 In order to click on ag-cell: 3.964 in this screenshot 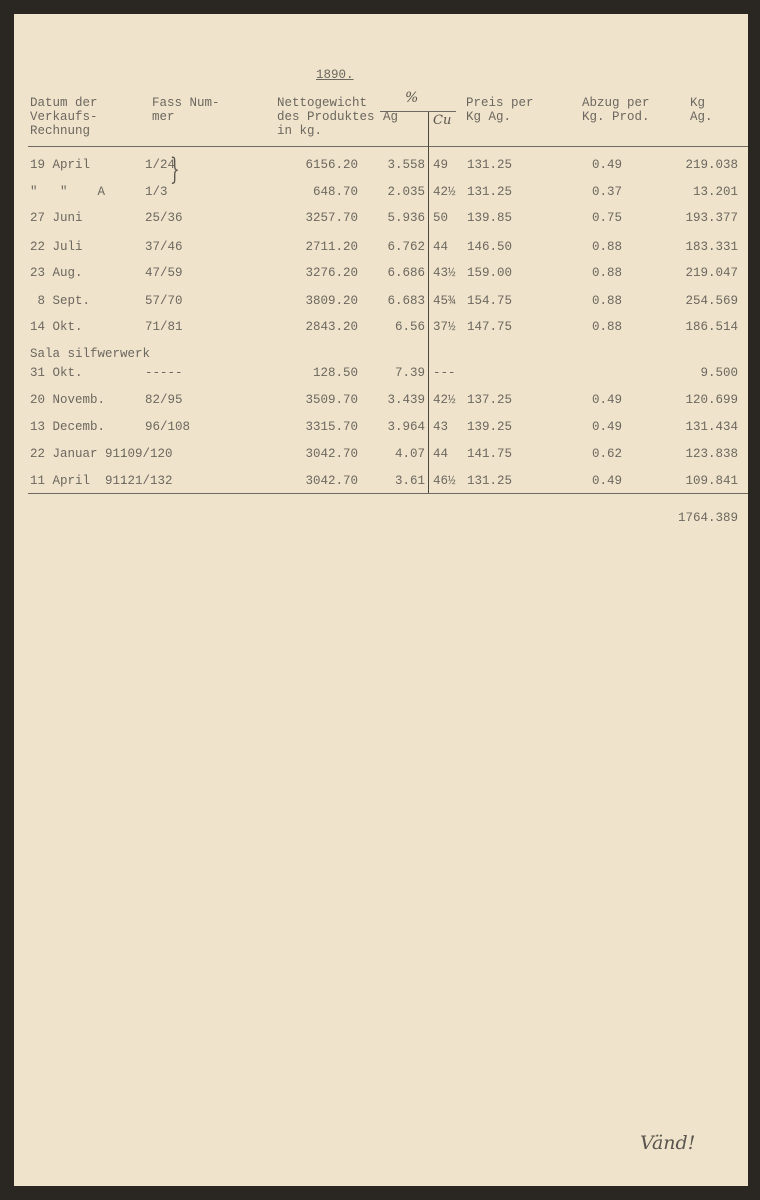, I will do `click(406, 427)`.